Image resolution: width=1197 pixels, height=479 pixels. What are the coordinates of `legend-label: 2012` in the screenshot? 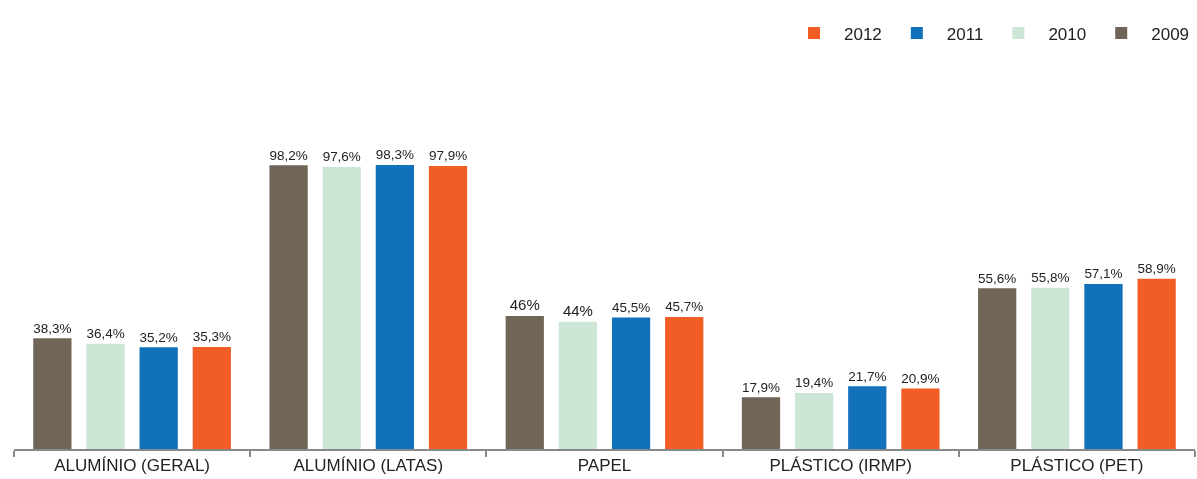 It's located at (863, 34).